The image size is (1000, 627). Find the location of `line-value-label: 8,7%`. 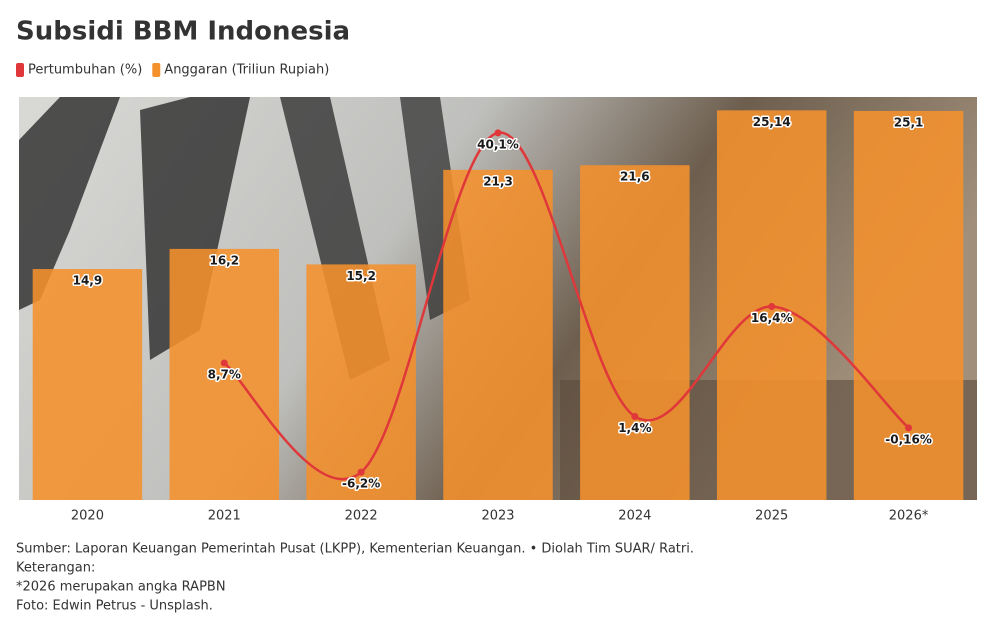

line-value-label: 8,7% is located at coordinates (224, 374).